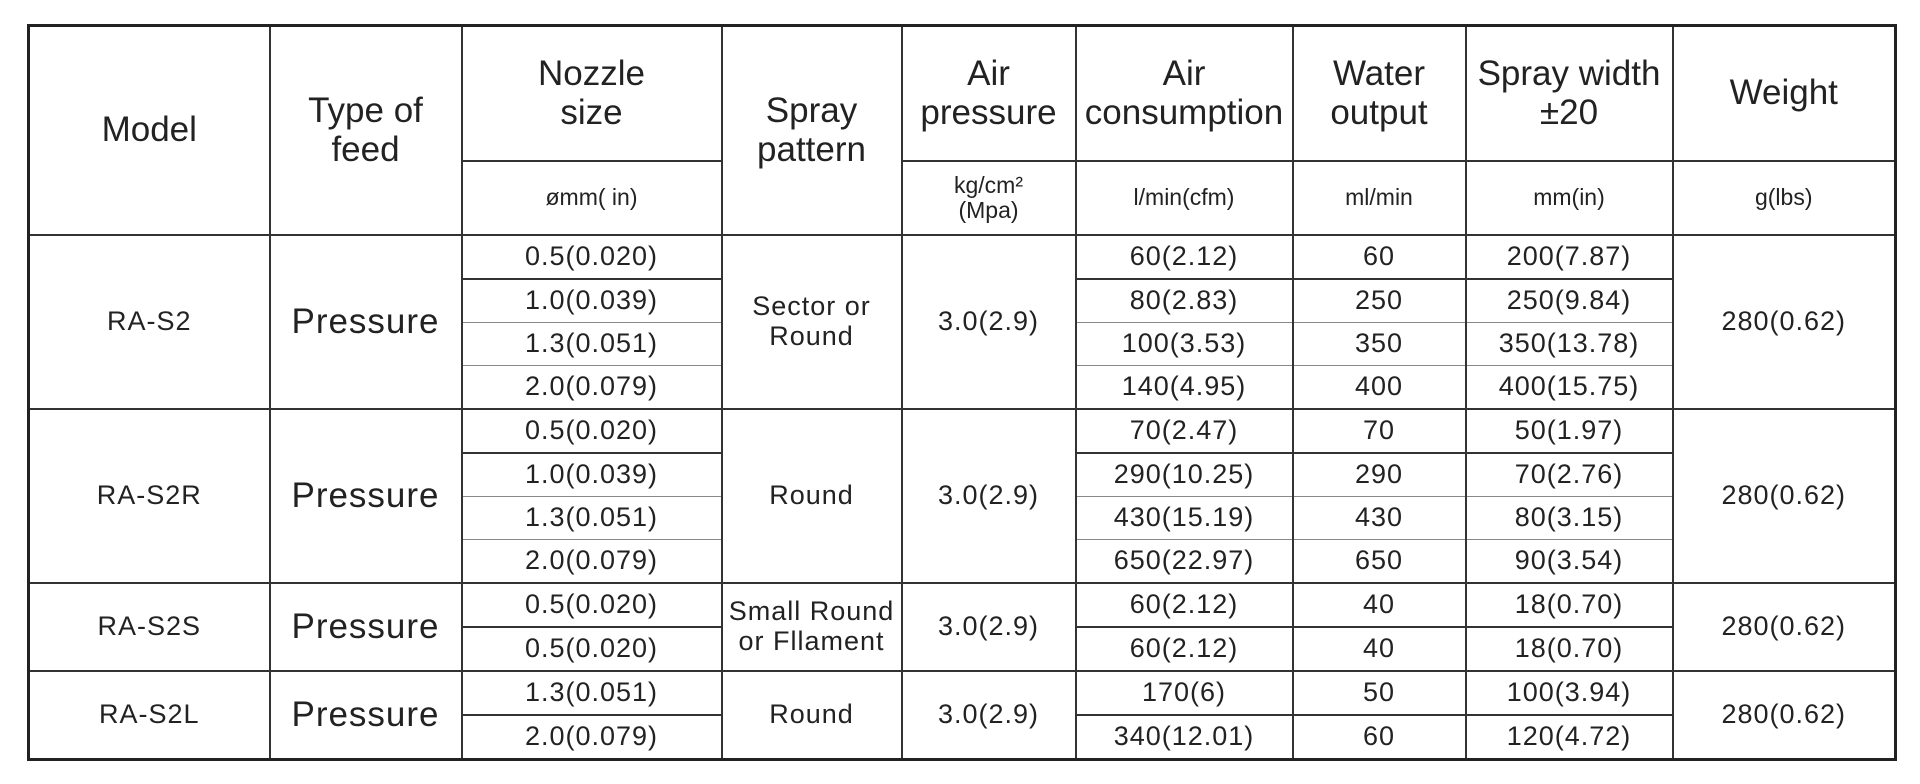 This screenshot has width=1920, height=784. What do you see at coordinates (1569, 518) in the screenshot?
I see `spray-width: 80(3.15)` at bounding box center [1569, 518].